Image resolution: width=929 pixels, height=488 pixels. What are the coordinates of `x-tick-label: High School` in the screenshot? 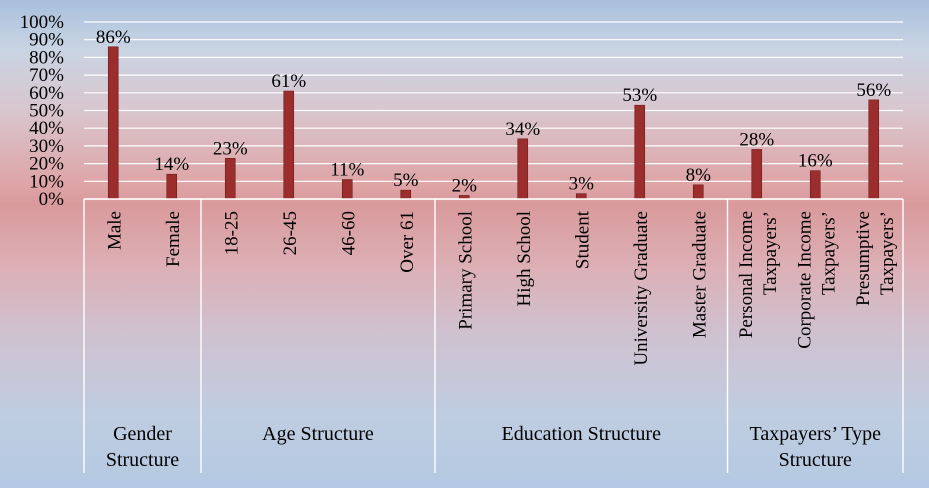 It's located at (524, 259).